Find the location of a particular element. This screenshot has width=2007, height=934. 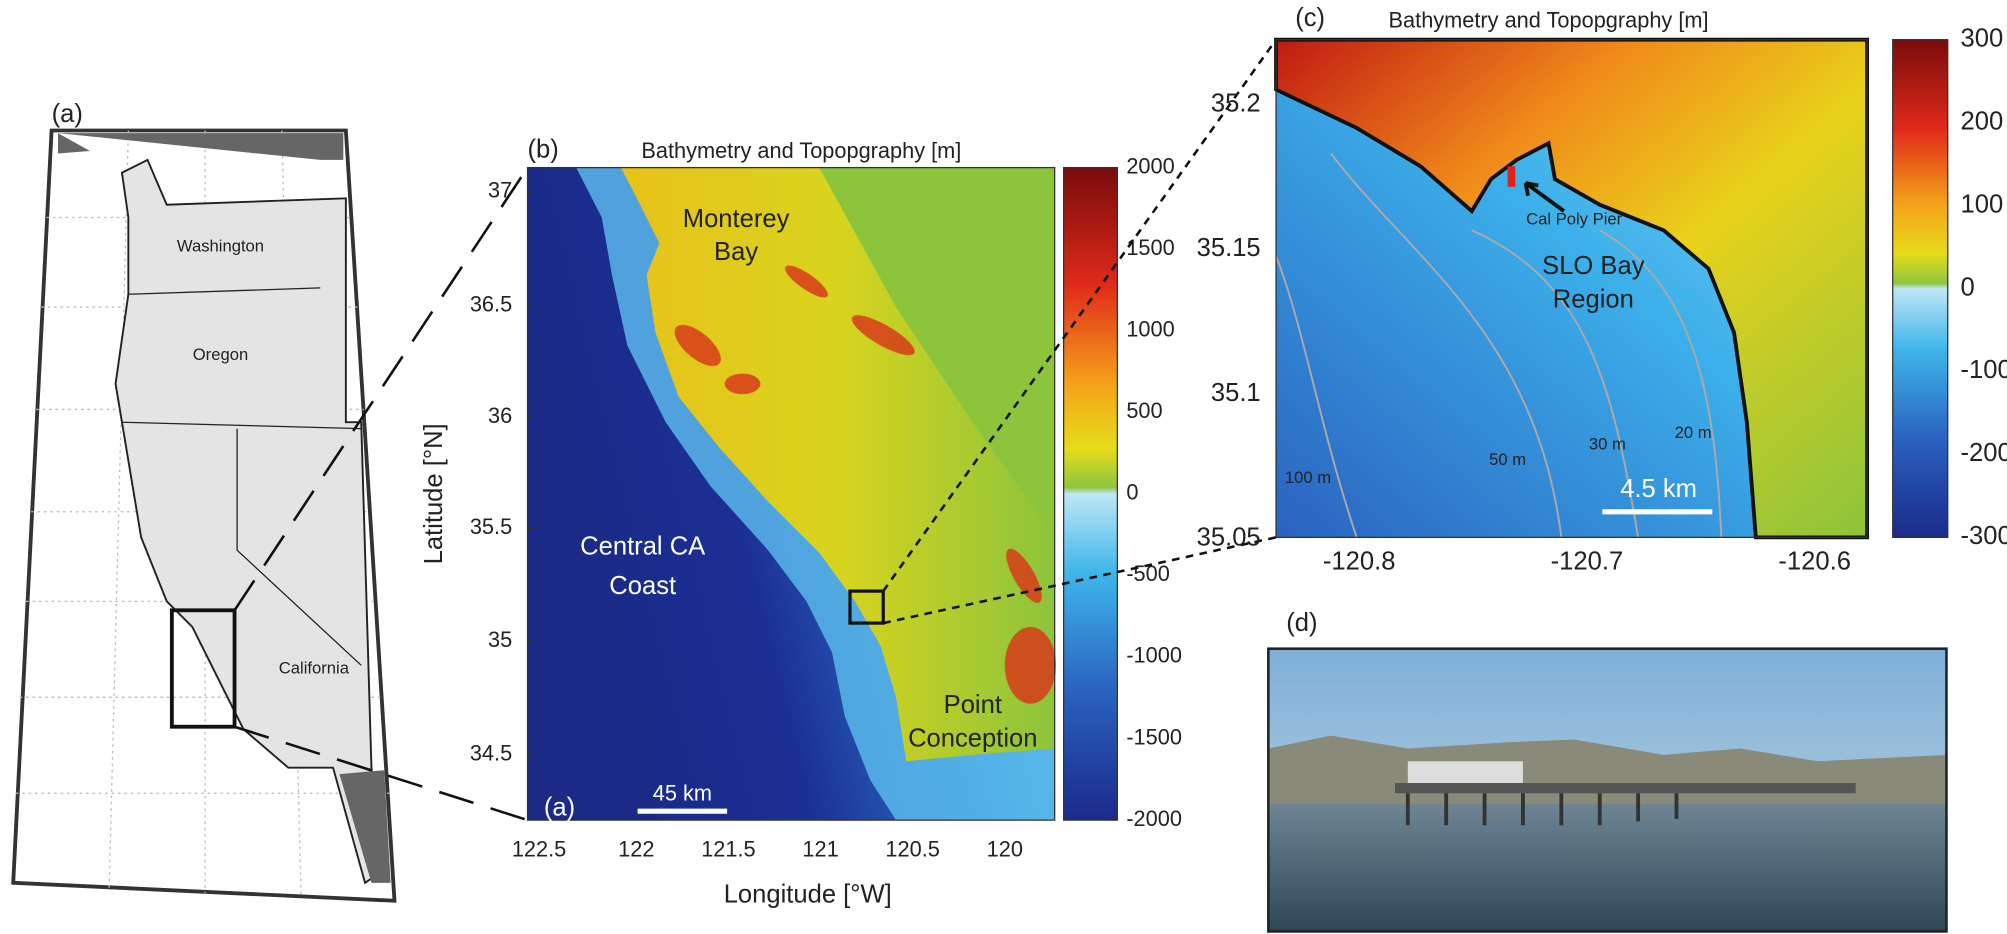

x-tick-label: 120.5 is located at coordinates (912, 849).